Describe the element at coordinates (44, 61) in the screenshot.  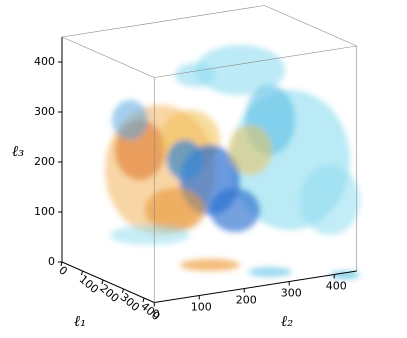
I see `z-tick-label: 400` at that location.